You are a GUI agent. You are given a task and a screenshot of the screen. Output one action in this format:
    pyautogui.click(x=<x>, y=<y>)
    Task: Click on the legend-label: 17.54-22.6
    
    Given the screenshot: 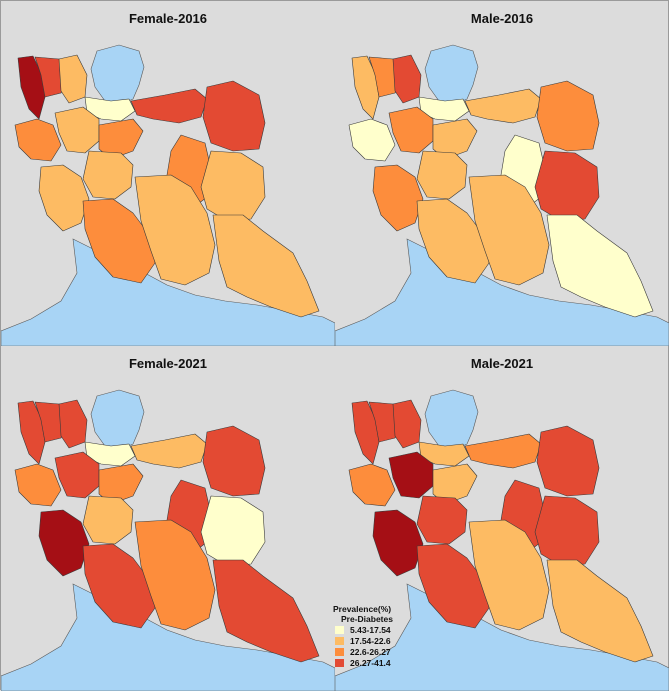 What is the action you would take?
    pyautogui.click(x=370, y=640)
    